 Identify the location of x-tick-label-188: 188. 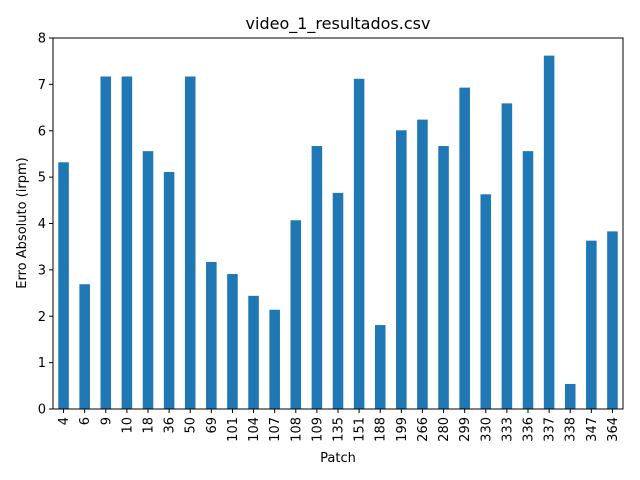
(381, 429).